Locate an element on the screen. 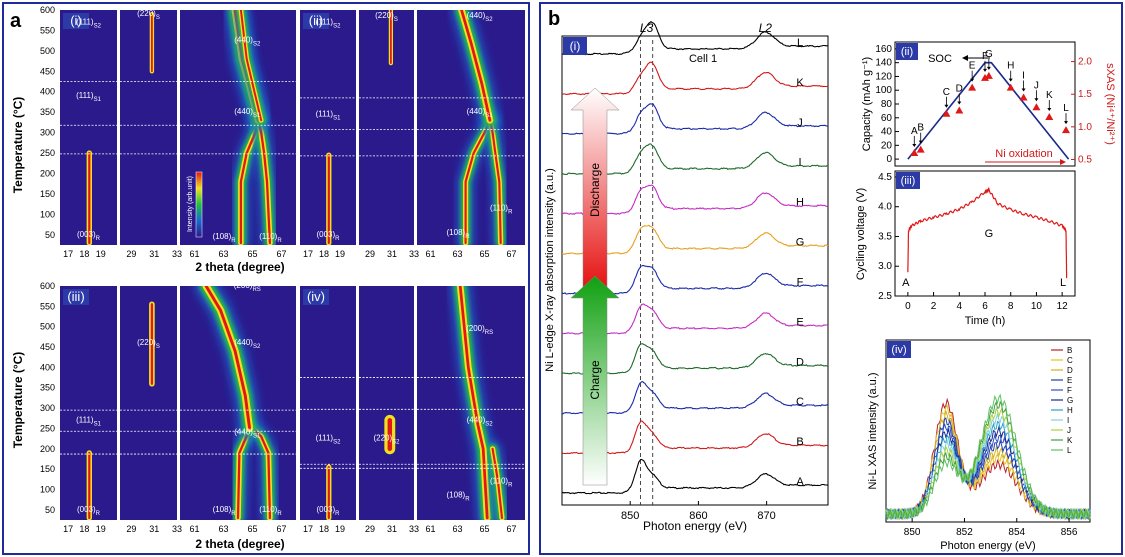 The height and width of the screenshot is (557, 1125). x-tick-label: 65 is located at coordinates (484, 529).